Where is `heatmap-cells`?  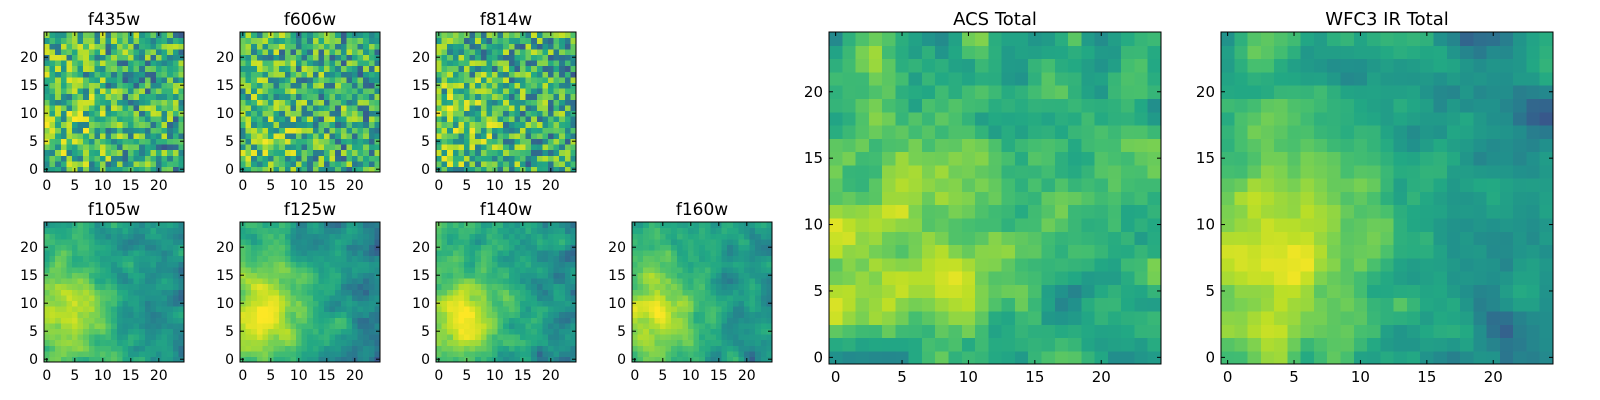 heatmap-cells is located at coordinates (114, 102).